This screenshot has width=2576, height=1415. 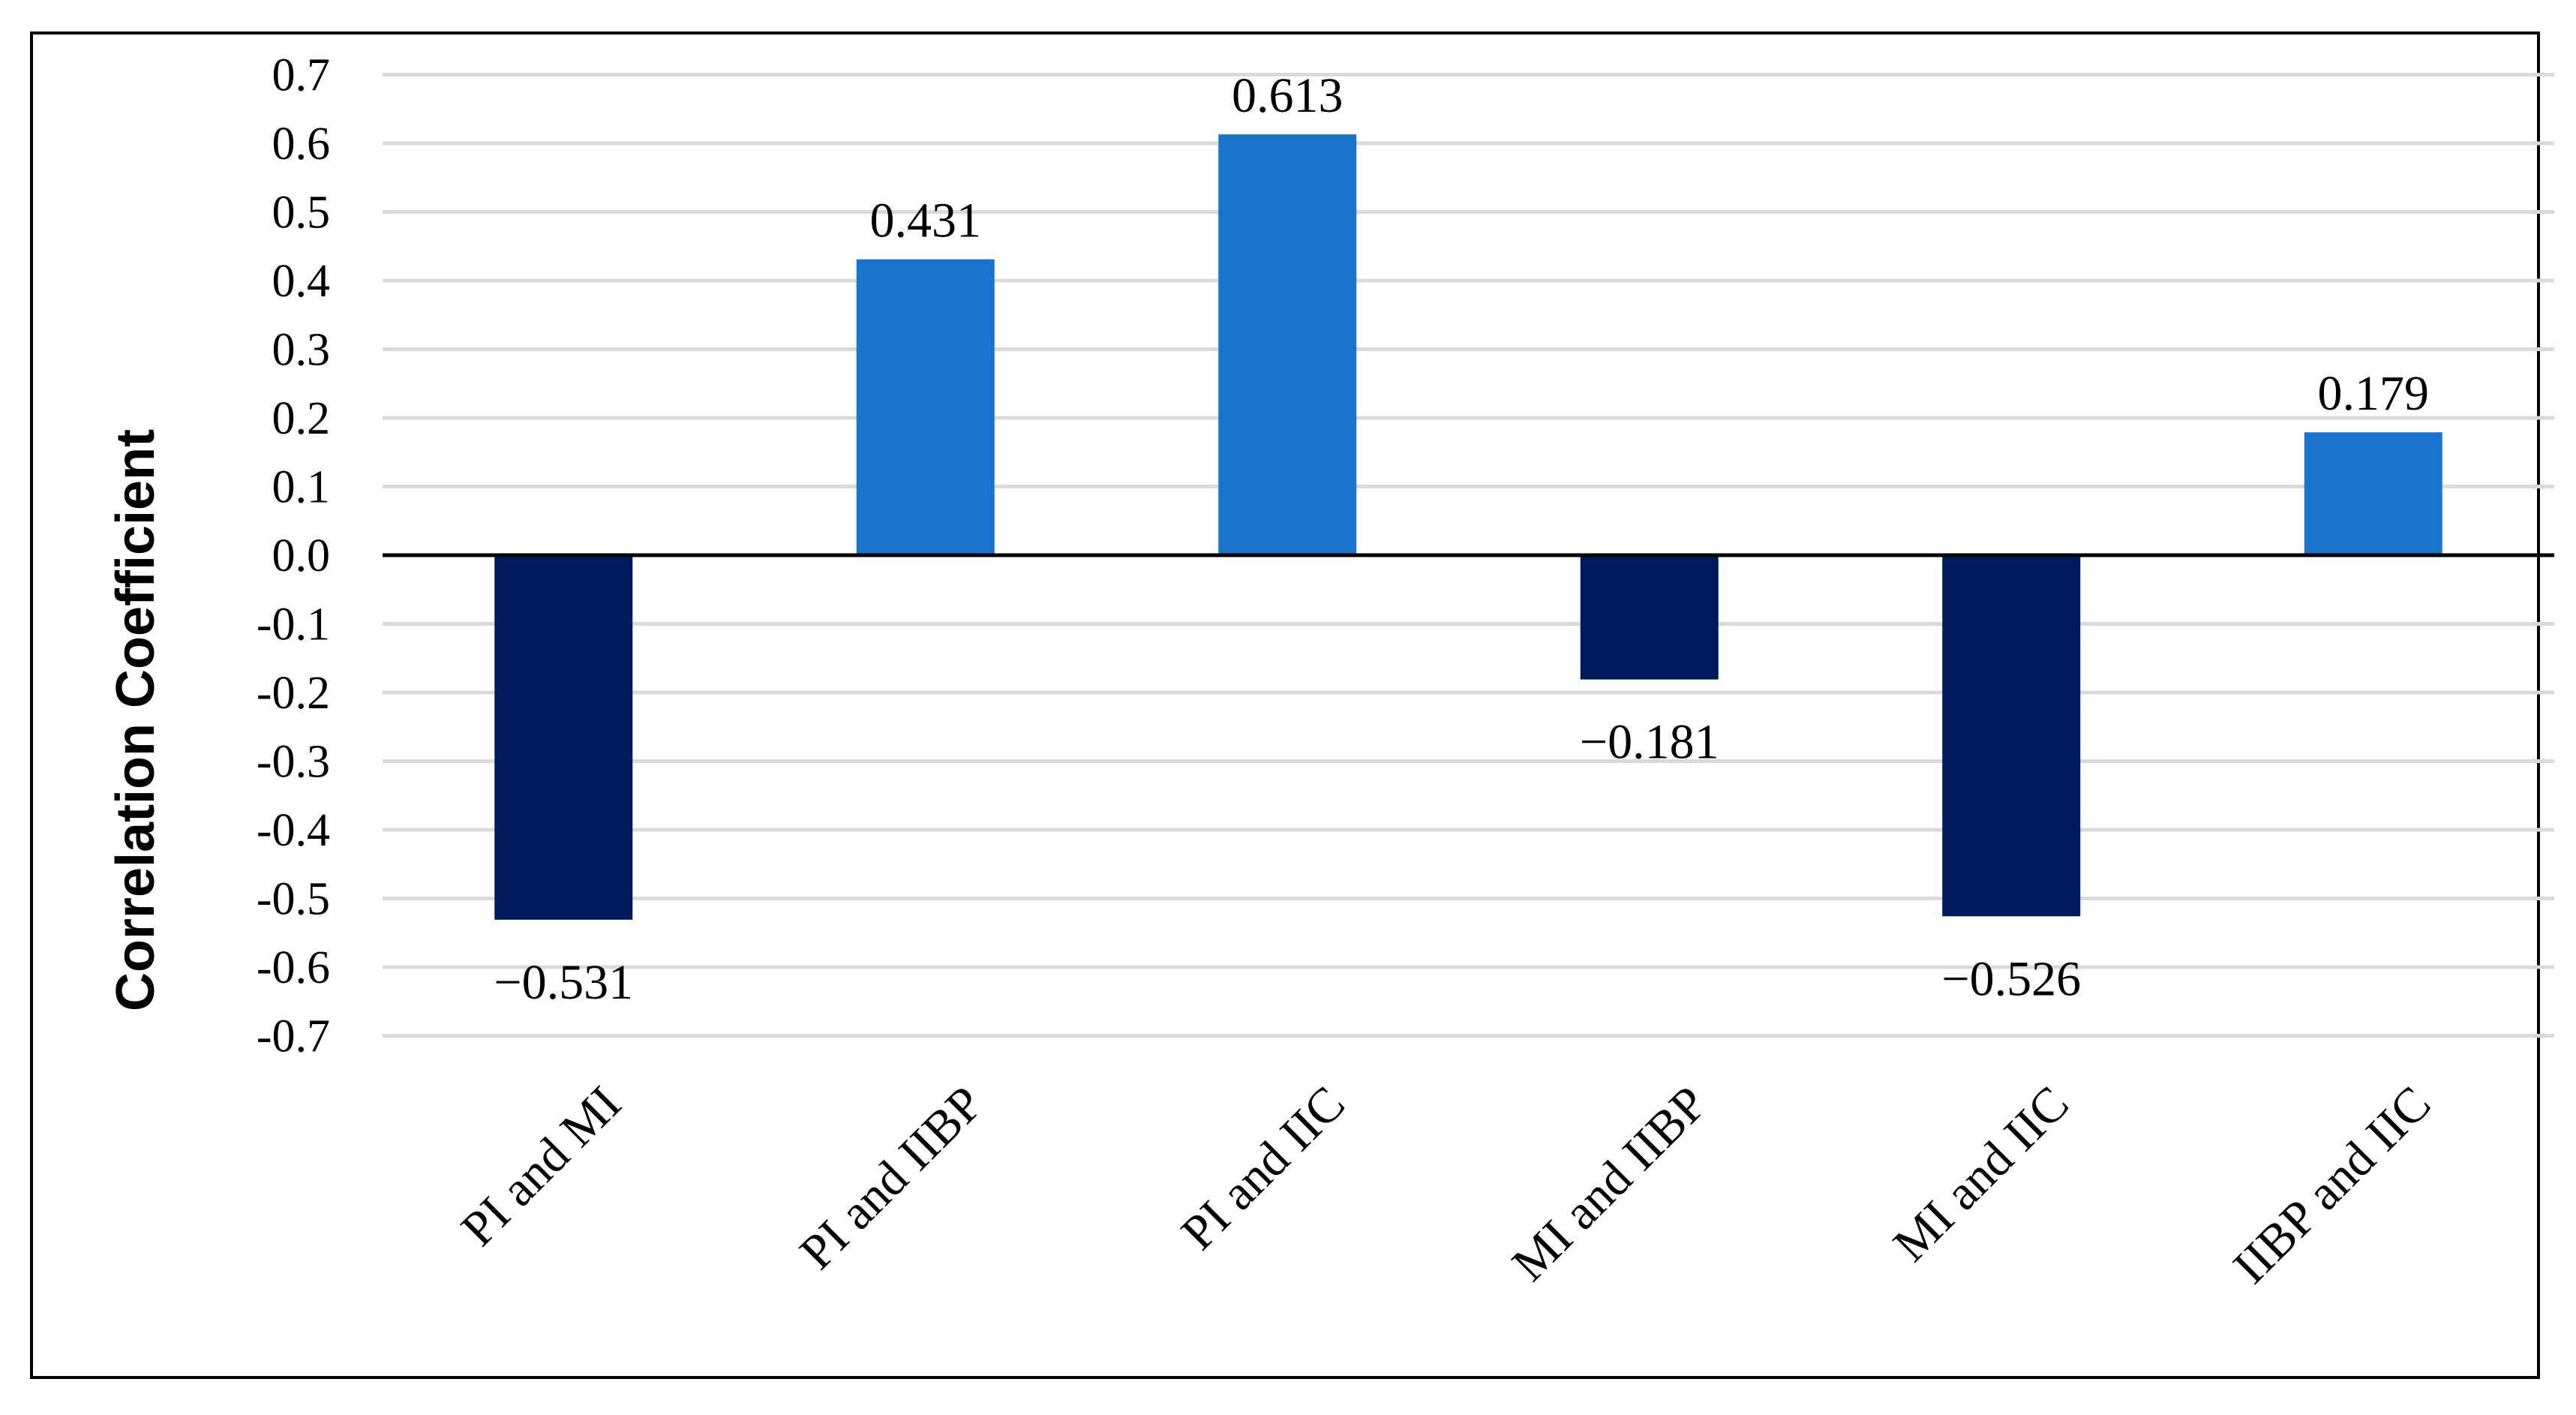 I want to click on y-tick-label: 0.1, so click(x=301, y=487).